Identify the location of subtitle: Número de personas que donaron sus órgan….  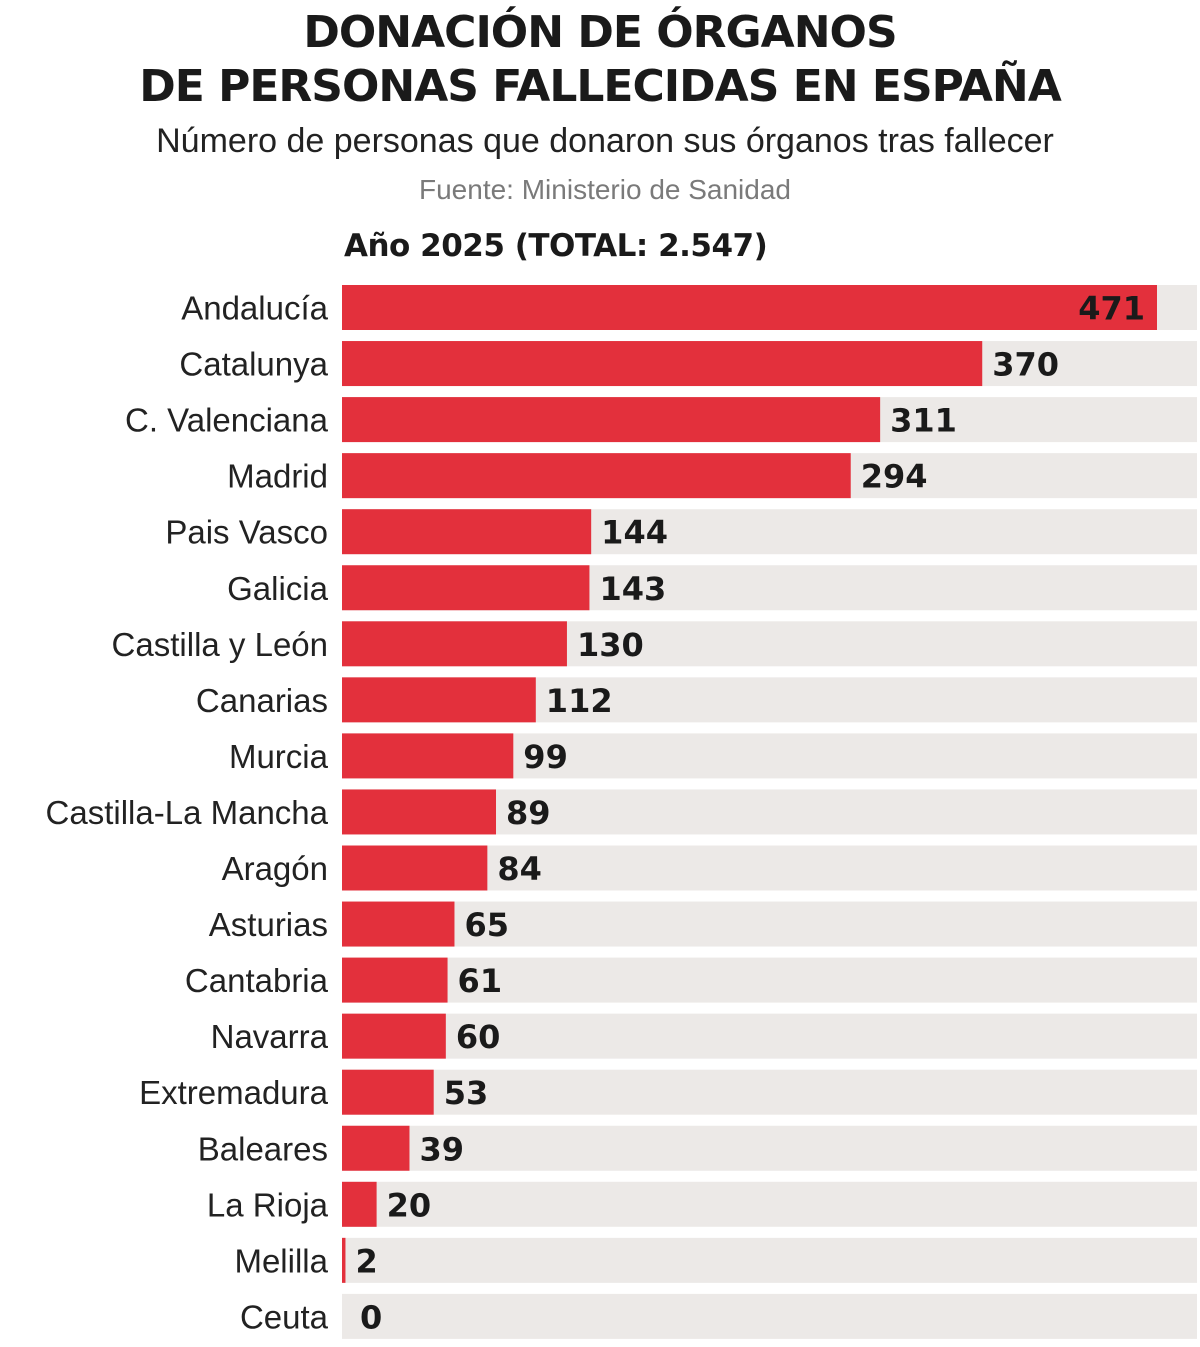
(605, 141).